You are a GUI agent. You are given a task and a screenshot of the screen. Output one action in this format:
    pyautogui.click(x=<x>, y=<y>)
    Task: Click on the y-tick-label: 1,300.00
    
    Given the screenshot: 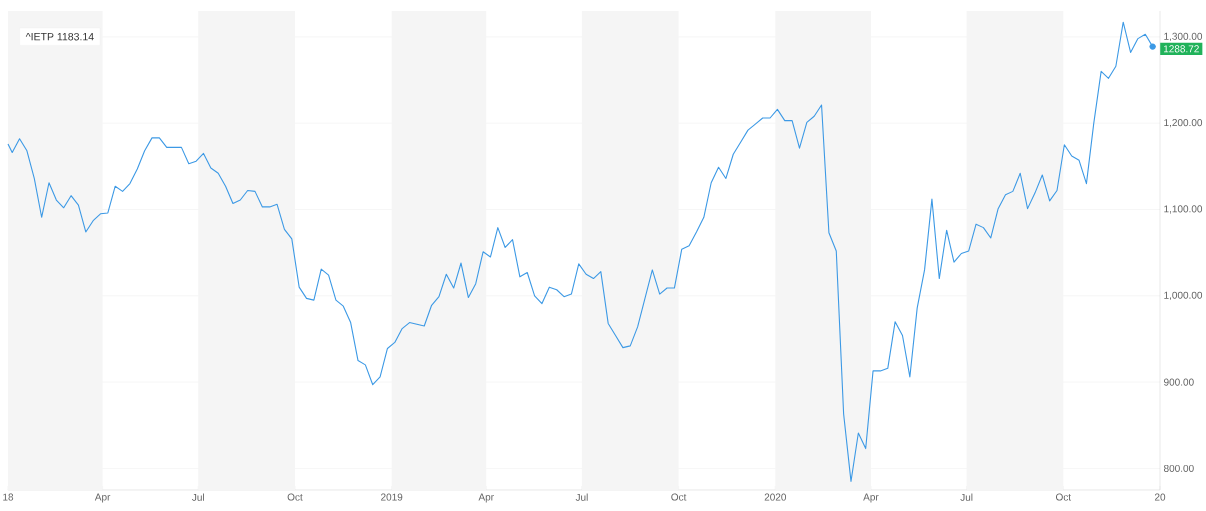 What is the action you would take?
    pyautogui.click(x=1183, y=37)
    